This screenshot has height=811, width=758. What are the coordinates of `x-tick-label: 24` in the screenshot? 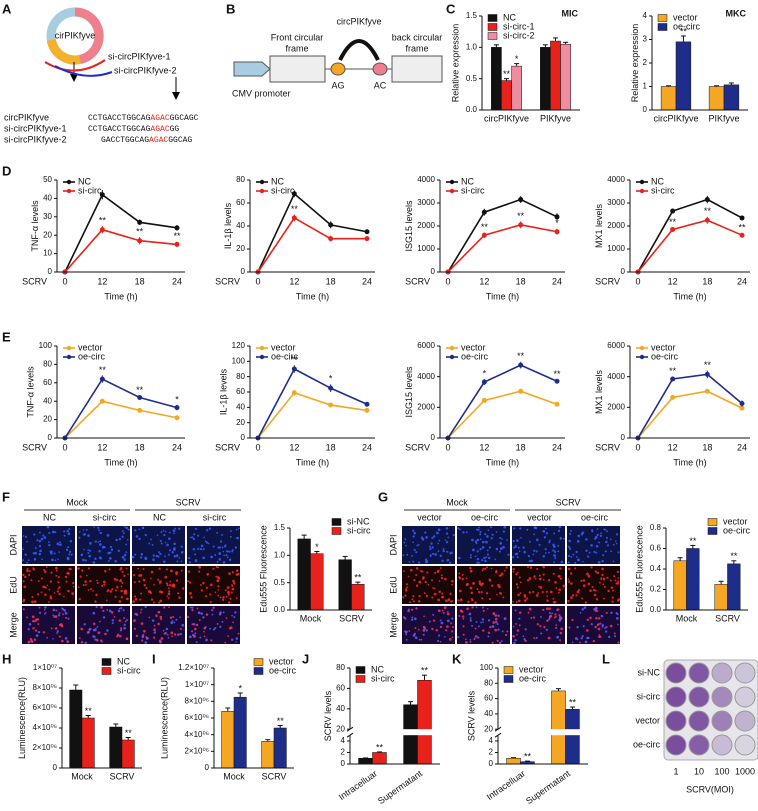 It's located at (557, 447).